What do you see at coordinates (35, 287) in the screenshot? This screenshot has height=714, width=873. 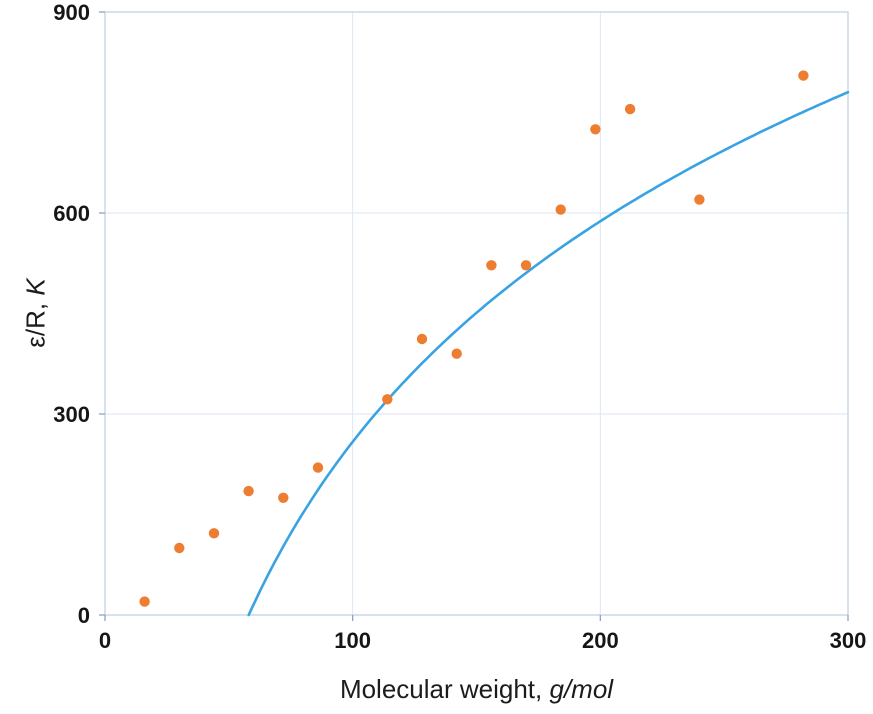 I see `y-axis-title-unit: K` at bounding box center [35, 287].